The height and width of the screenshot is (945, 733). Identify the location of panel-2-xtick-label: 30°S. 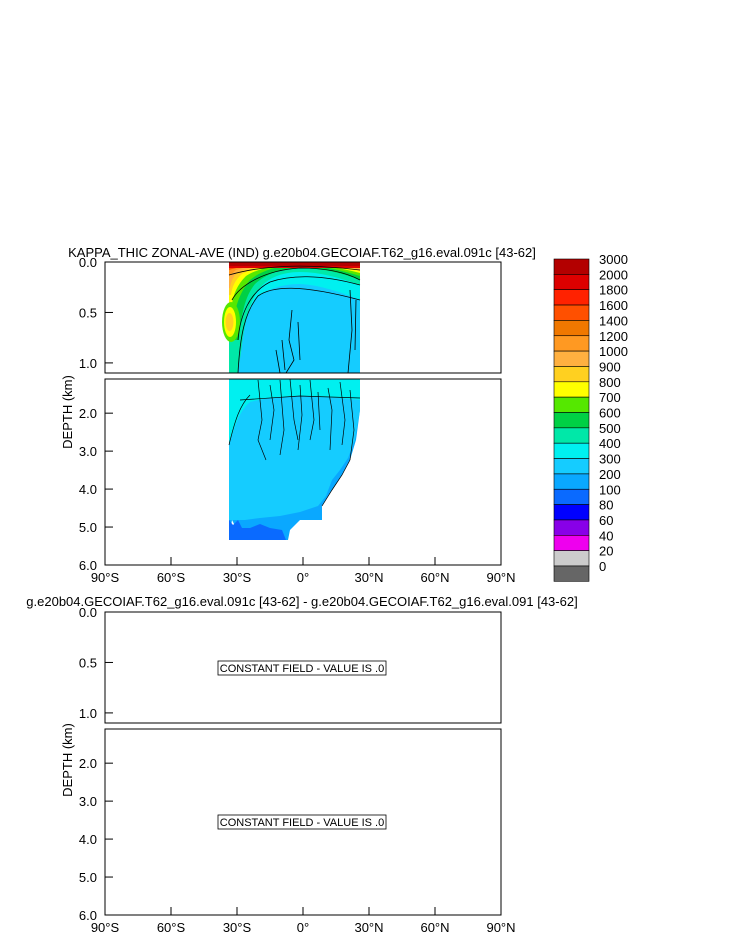
(237, 927).